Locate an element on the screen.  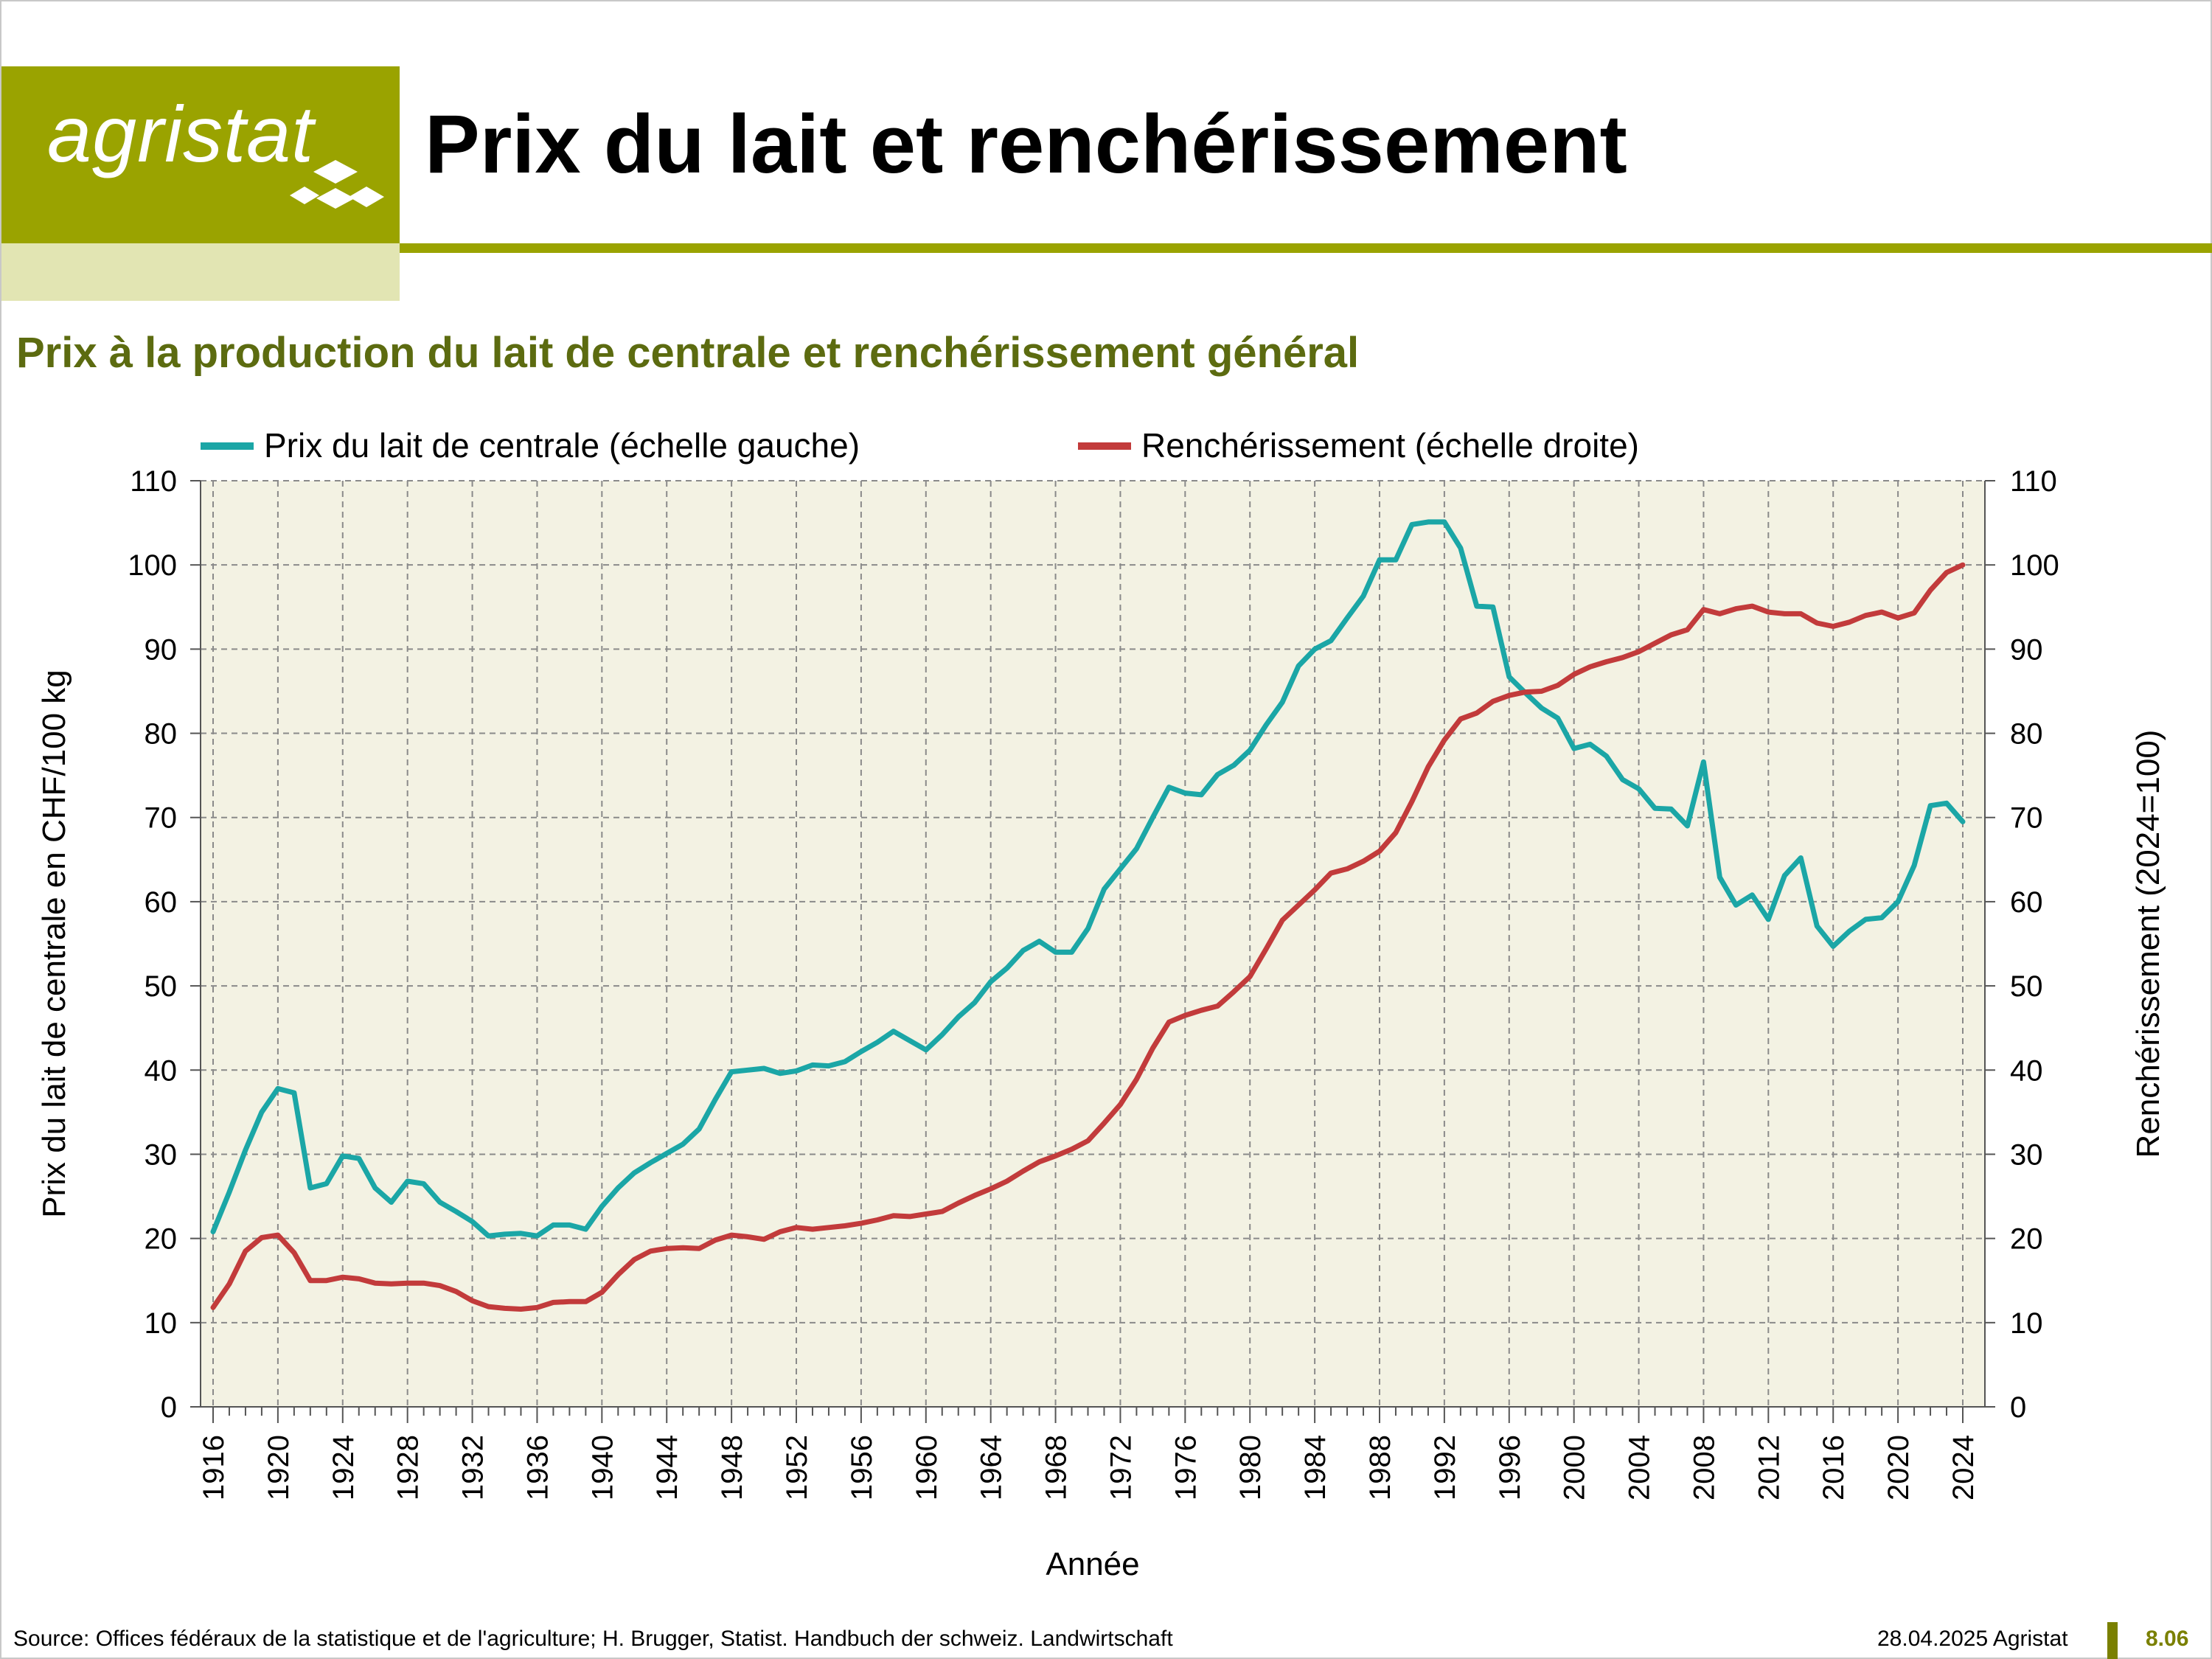
x-tick-label: 2020 is located at coordinates (1898, 1467).